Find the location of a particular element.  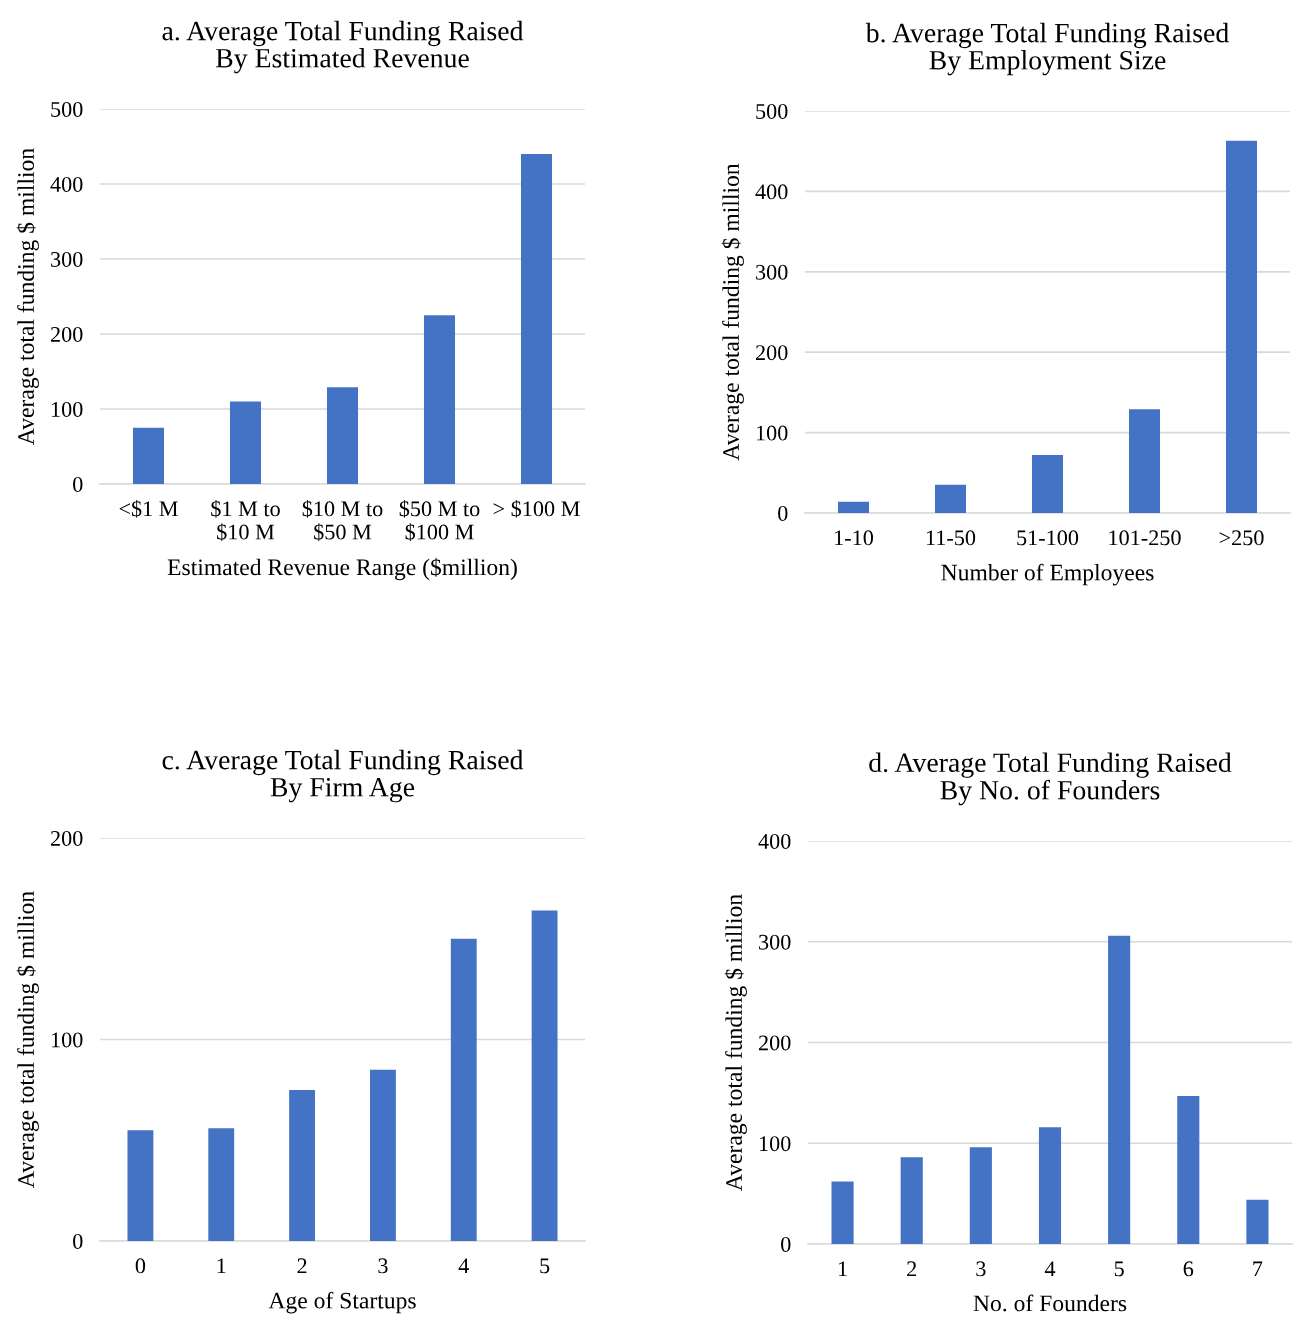

x-tick-label: 1-10 is located at coordinates (854, 538).